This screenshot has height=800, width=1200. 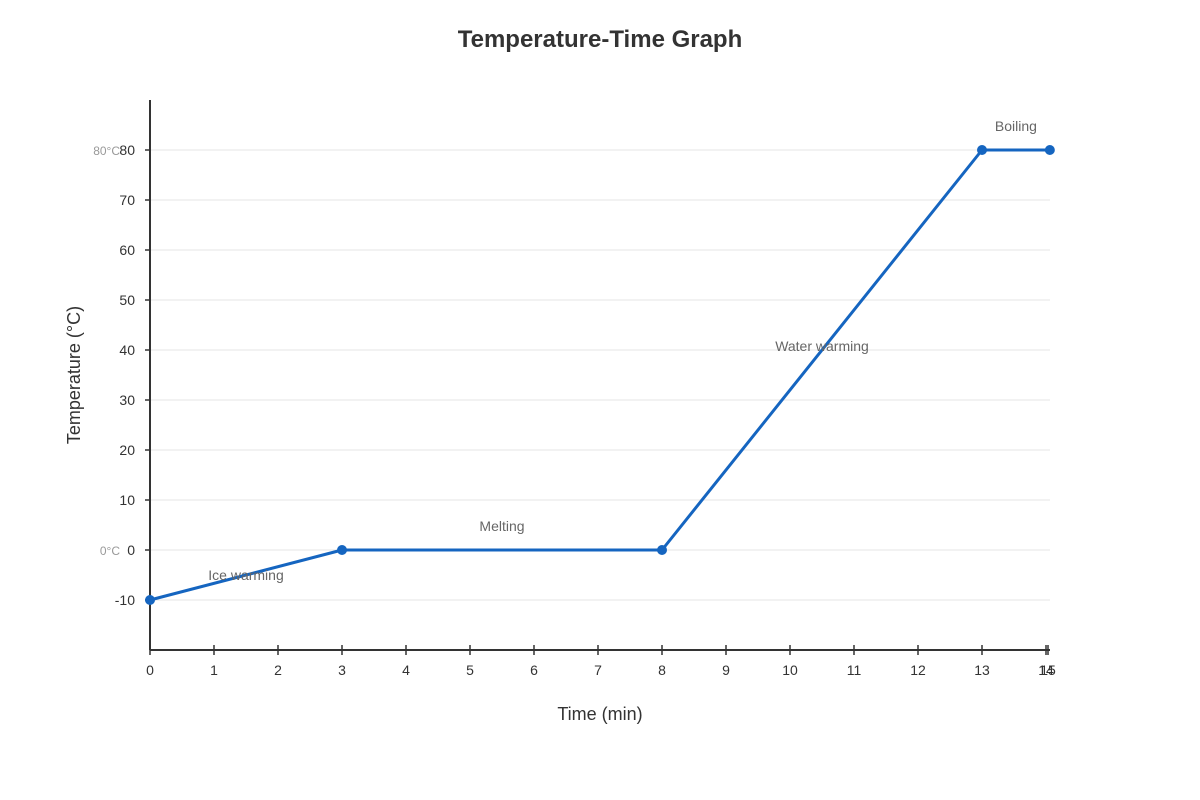 What do you see at coordinates (501, 526) in the screenshot?
I see `phase-annotation: Melting` at bounding box center [501, 526].